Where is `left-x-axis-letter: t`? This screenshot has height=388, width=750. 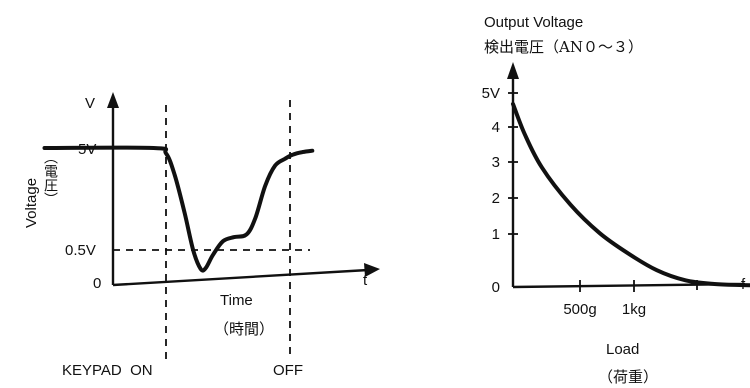 left-x-axis-letter: t is located at coordinates (365, 280).